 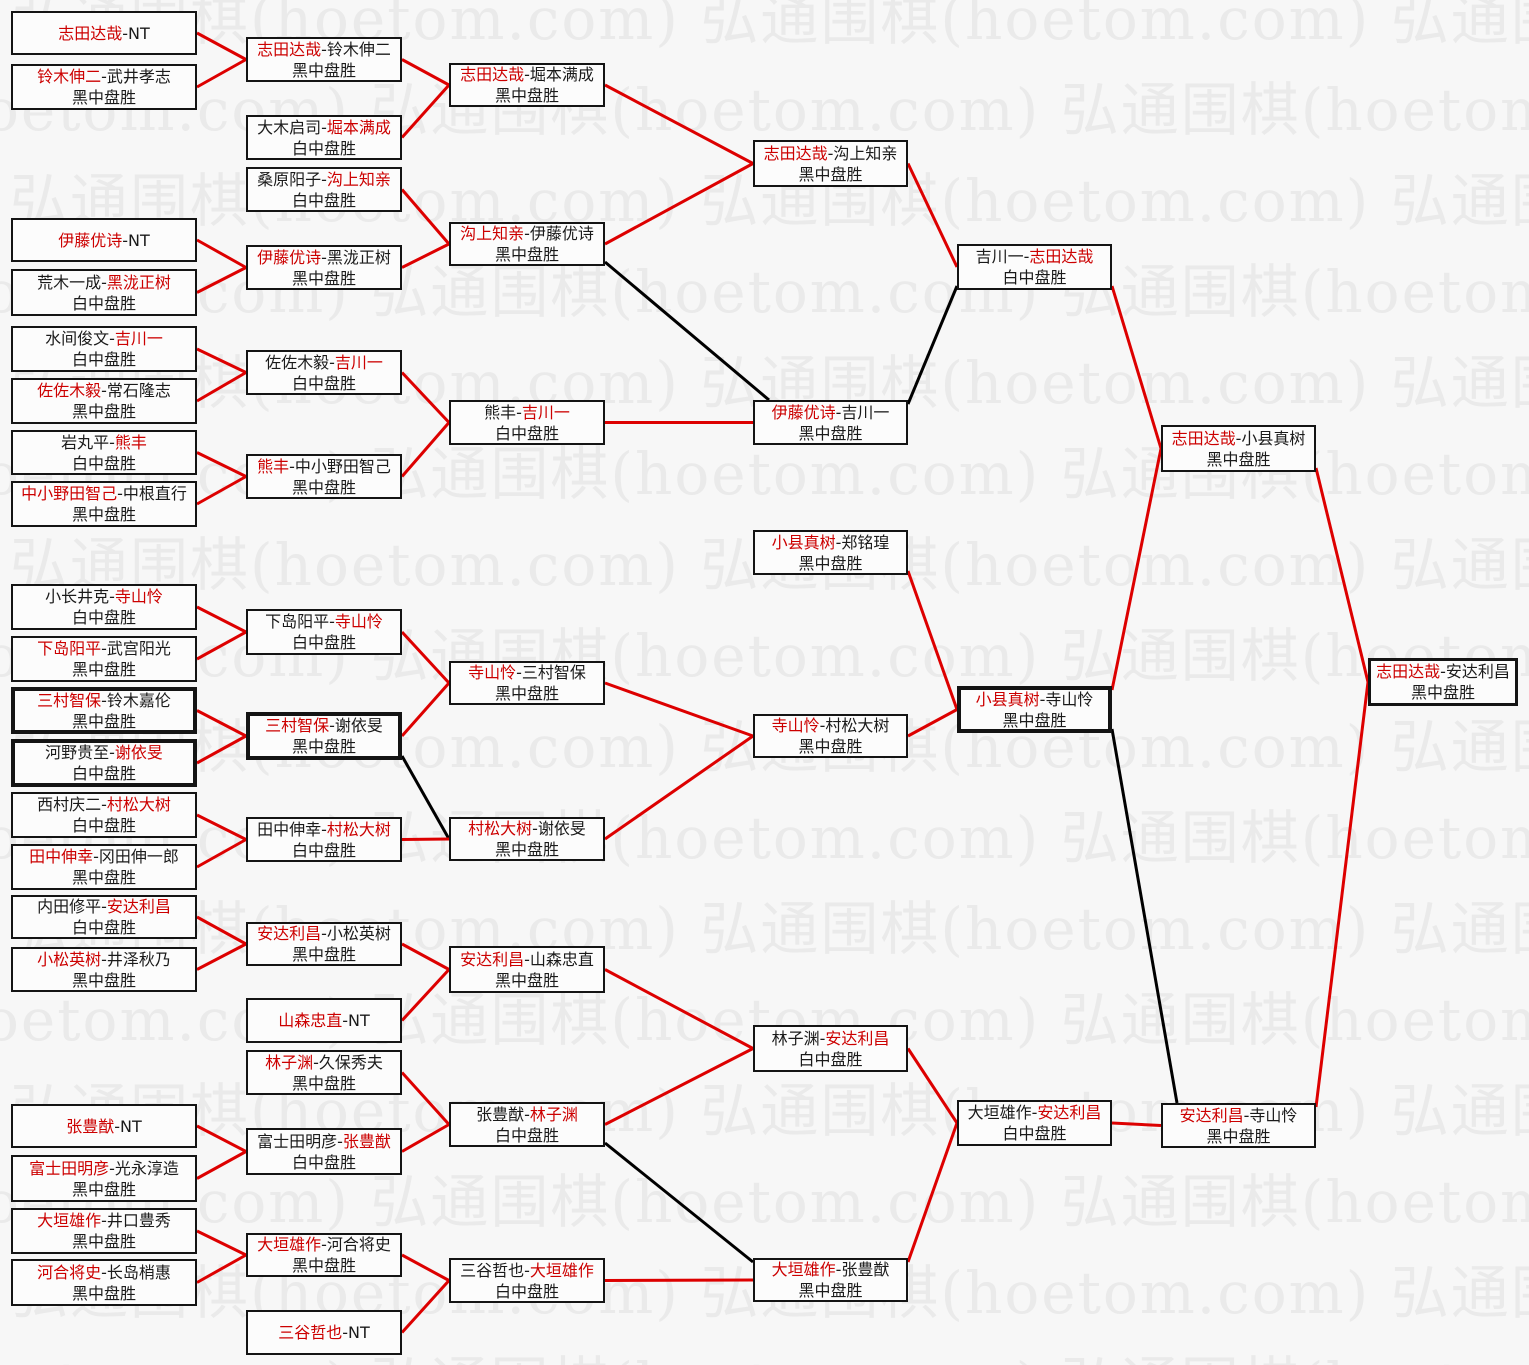 What do you see at coordinates (425, 397) in the screenshot?
I see `winner-line-r2b5-r3b3` at bounding box center [425, 397].